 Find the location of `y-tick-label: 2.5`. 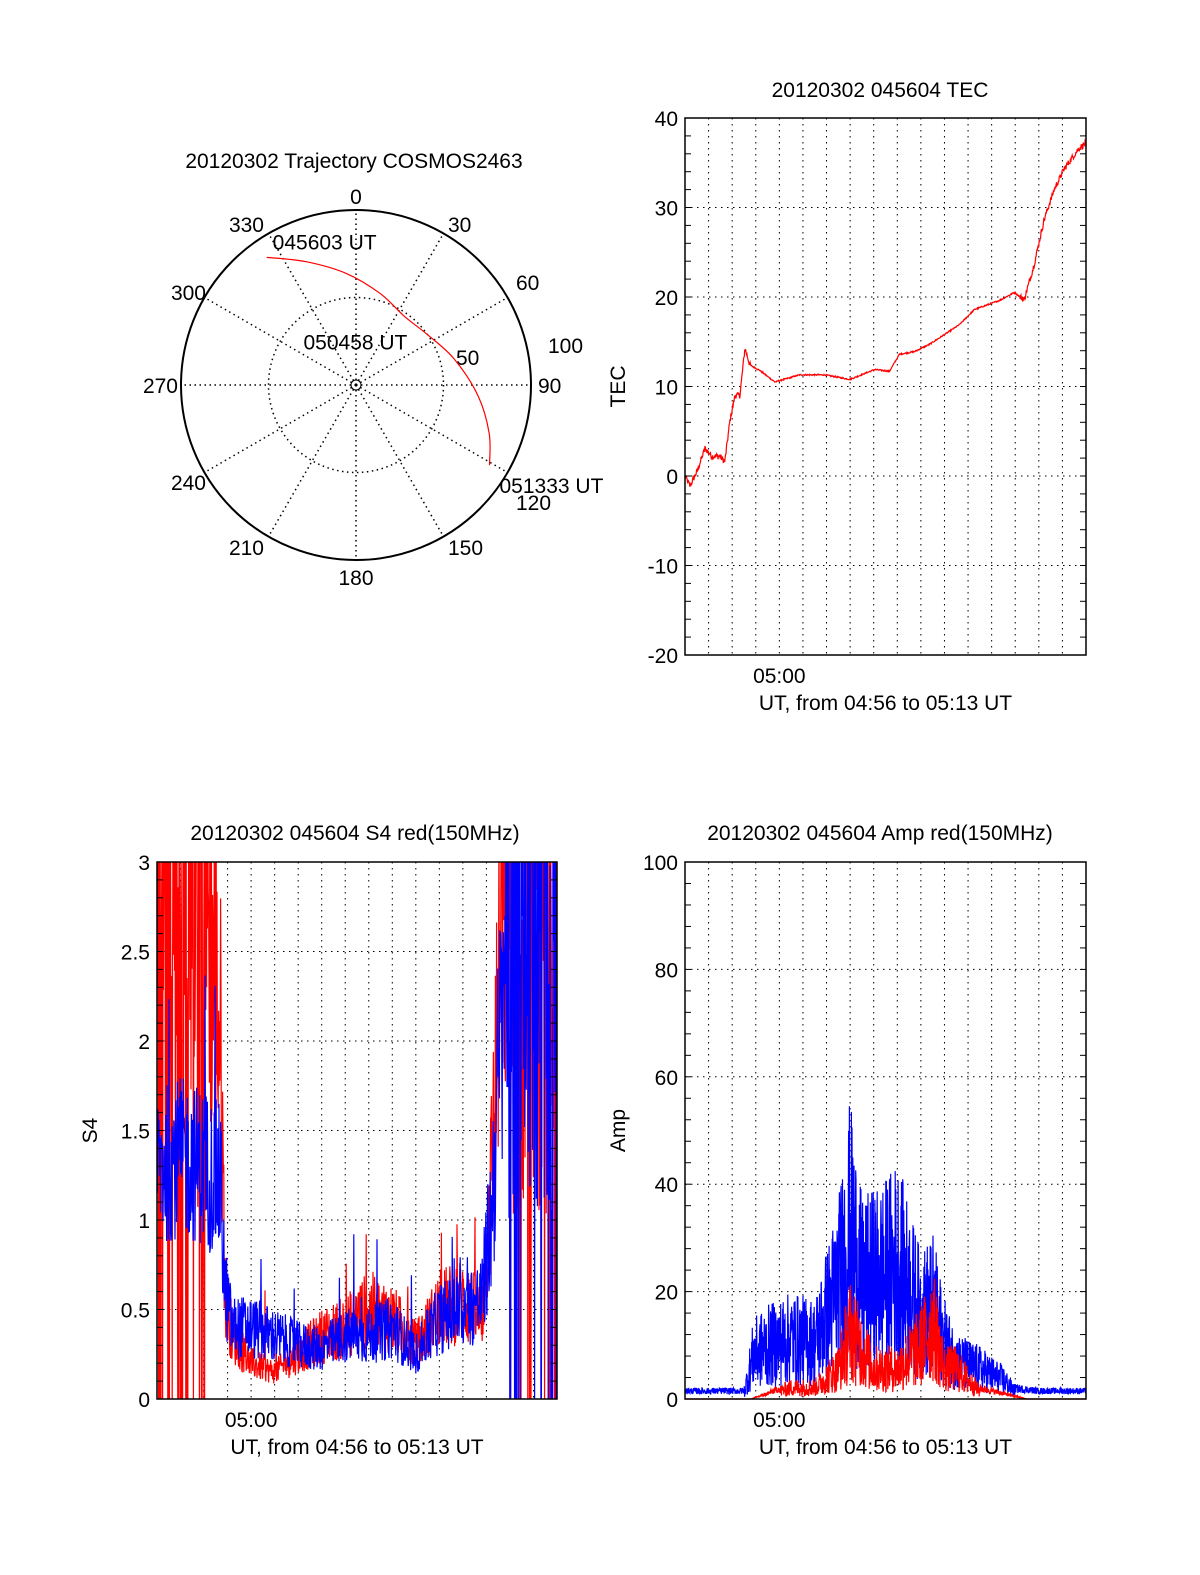

y-tick-label: 2.5 is located at coordinates (135, 953).